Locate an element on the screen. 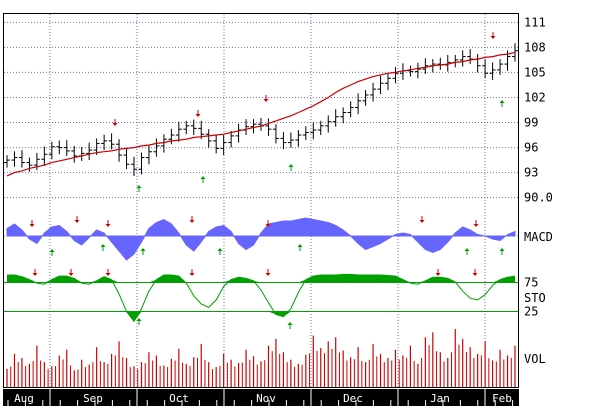 This screenshot has height=411, width=595. month-label: Oct is located at coordinates (179, 398).